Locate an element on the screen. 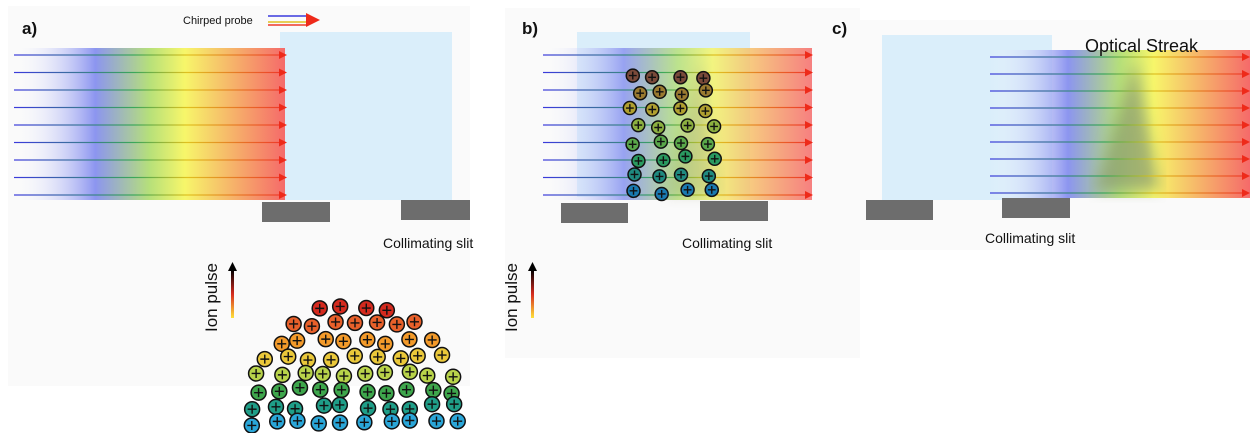 The image size is (1250, 433). probe-spectrum is located at coordinates (149, 124).